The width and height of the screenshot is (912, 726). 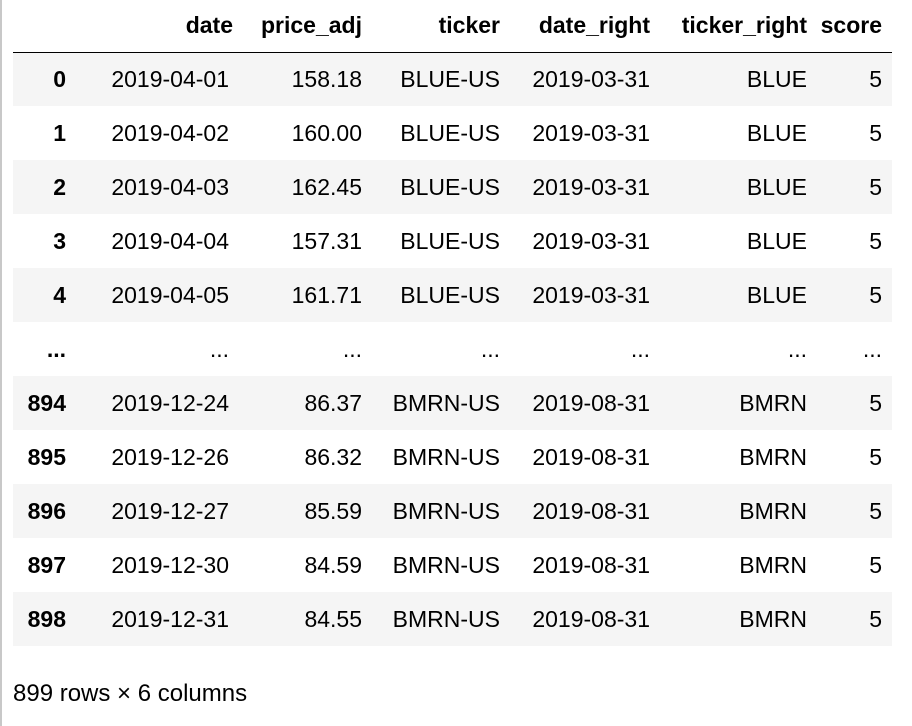 I want to click on cell-date: 2019-04-05, so click(x=170, y=294).